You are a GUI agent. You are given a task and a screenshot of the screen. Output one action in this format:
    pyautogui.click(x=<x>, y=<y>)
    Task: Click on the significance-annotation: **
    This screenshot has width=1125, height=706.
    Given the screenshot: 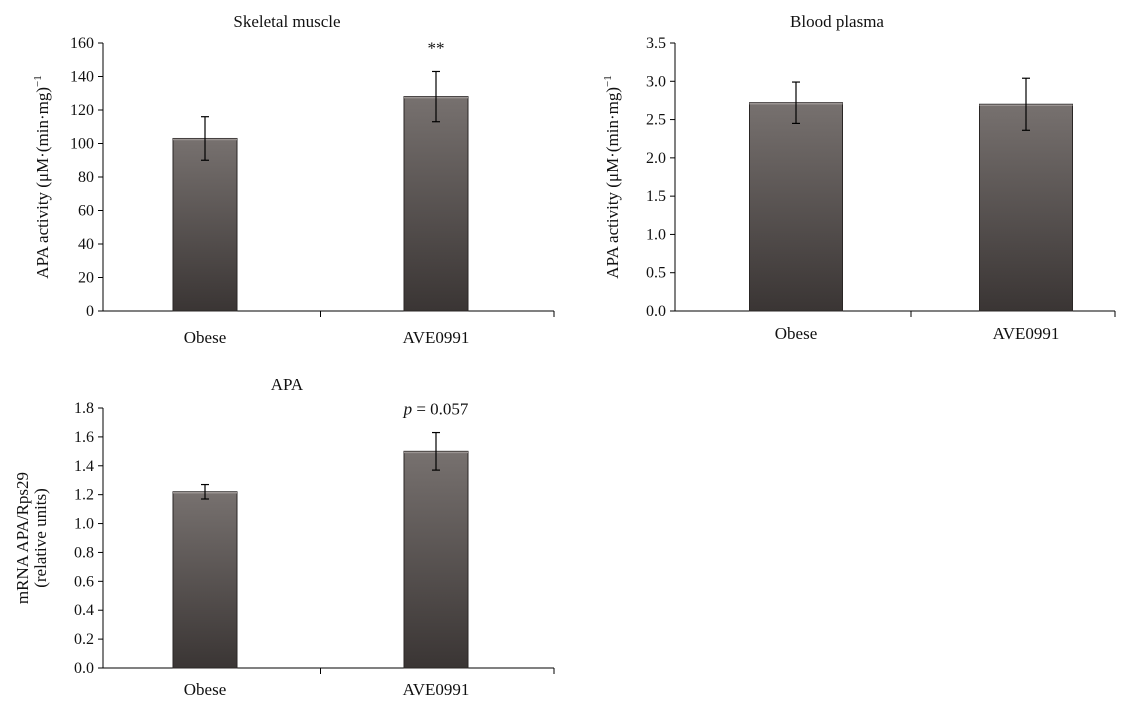 What is the action you would take?
    pyautogui.click(x=436, y=47)
    